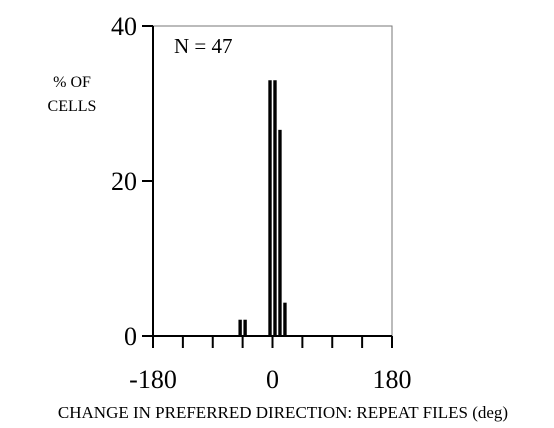 The height and width of the screenshot is (428, 554). Describe the element at coordinates (124, 181) in the screenshot. I see `y-tick-label: 20` at that location.